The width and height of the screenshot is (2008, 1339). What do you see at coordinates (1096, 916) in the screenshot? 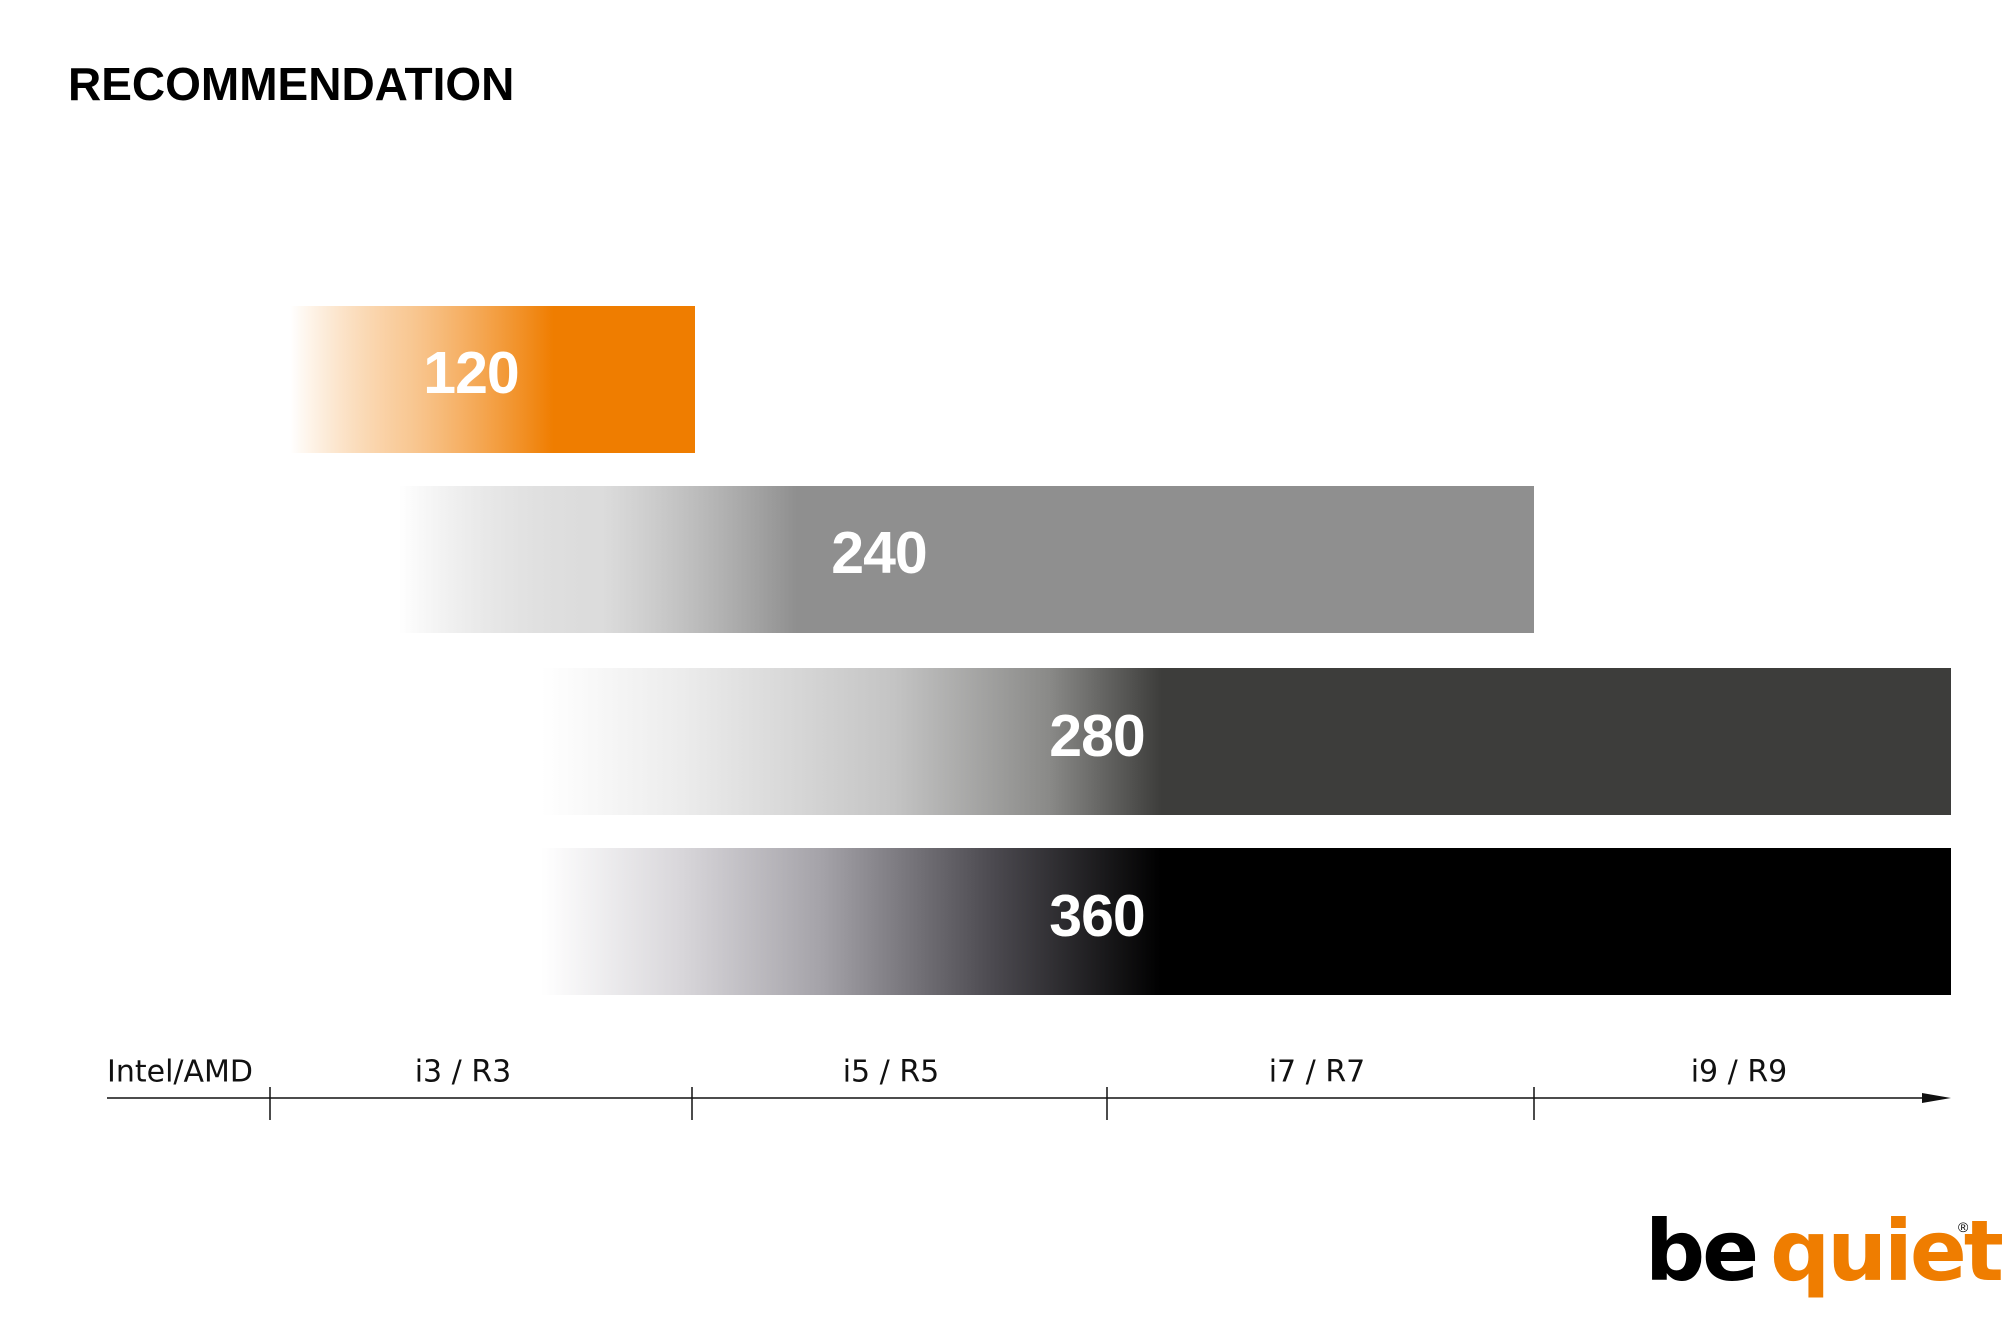
I see `bar-label: 360` at bounding box center [1096, 916].